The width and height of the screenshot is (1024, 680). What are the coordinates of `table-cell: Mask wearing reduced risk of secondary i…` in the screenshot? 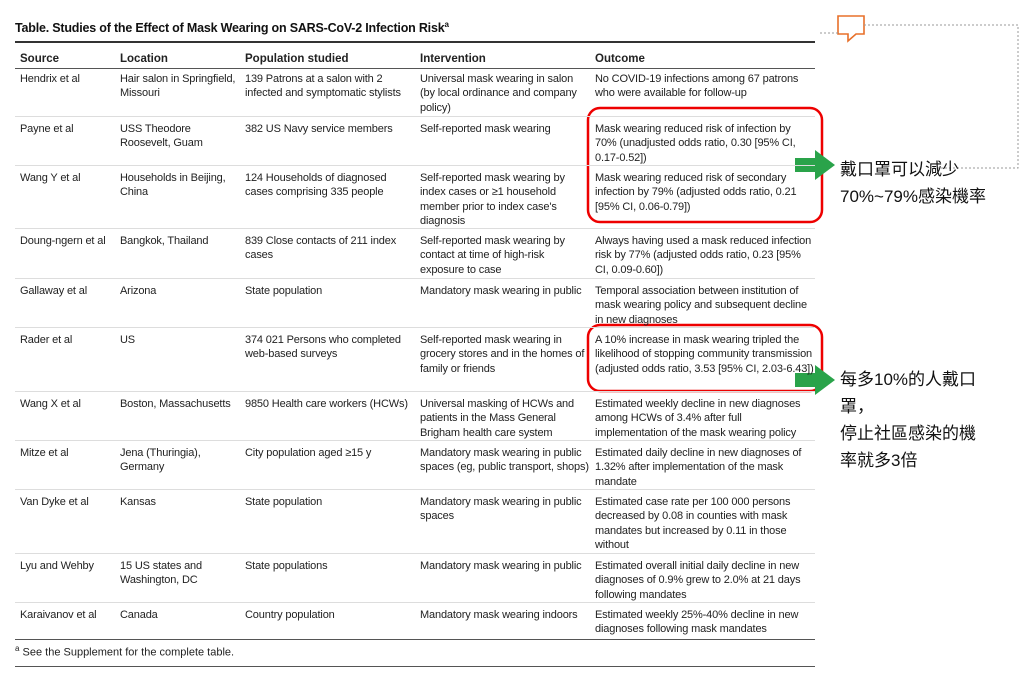 It's located at (696, 192).